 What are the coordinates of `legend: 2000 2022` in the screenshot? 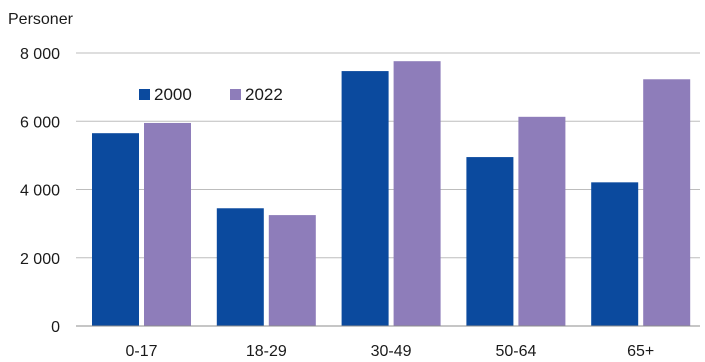 It's located at (211, 94).